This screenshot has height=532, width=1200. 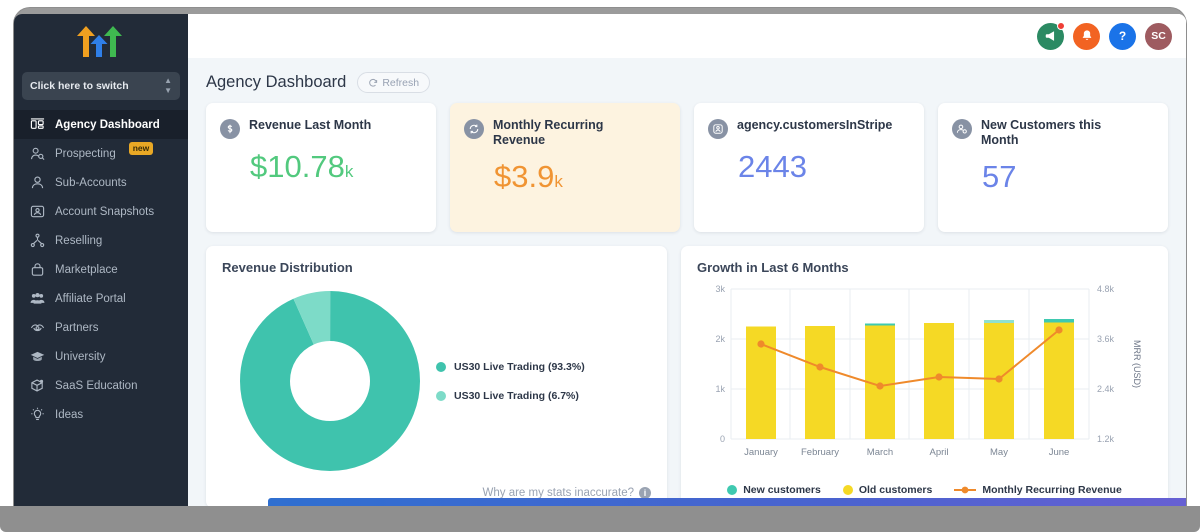 What do you see at coordinates (962, 129) in the screenshot?
I see `new-customer-icon` at bounding box center [962, 129].